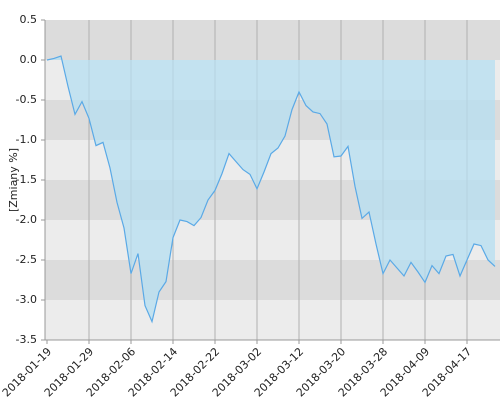 The height and width of the screenshot is (404, 500). What do you see at coordinates (26, 339) in the screenshot?
I see `y-tick-label: -3.5` at bounding box center [26, 339].